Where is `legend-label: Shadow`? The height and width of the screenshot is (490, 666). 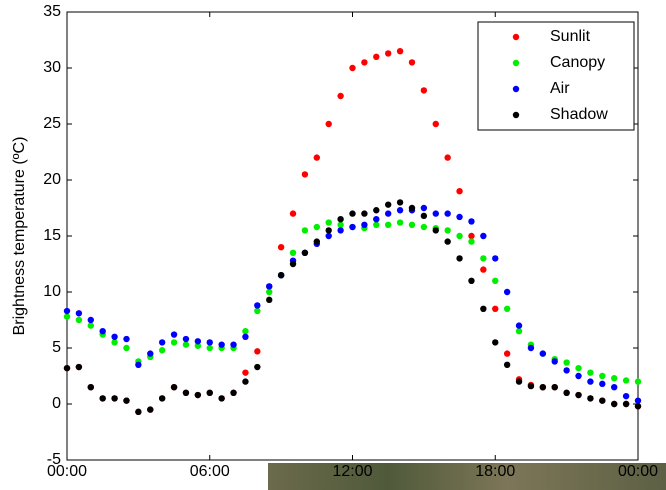
legend-label: Shadow is located at coordinates (579, 114).